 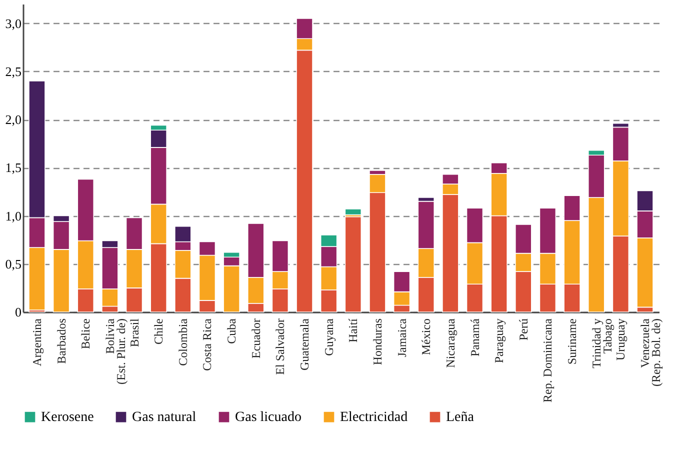 I want to click on x-tick-label: El Salvador, so click(x=280, y=346).